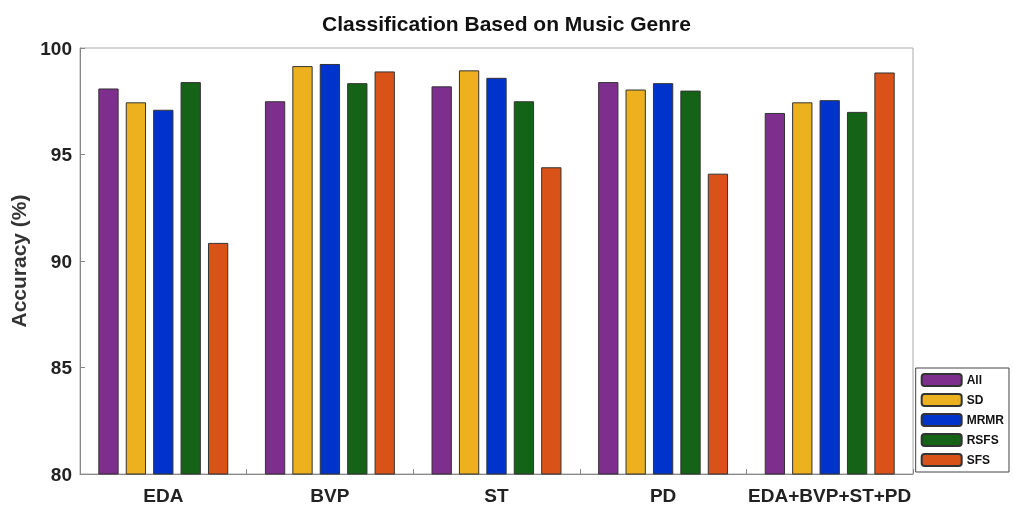  I want to click on y-tick-label: 100, so click(56, 48).